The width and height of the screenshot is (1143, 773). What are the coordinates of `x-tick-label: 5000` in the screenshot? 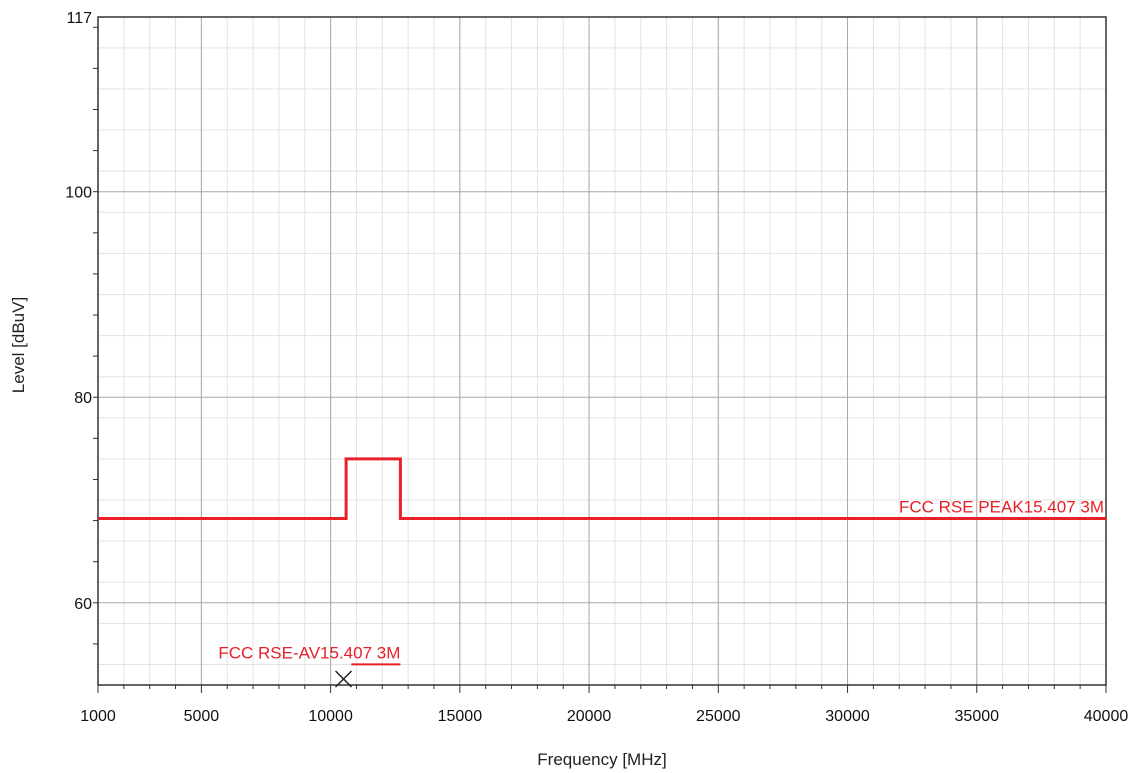 It's located at (202, 716).